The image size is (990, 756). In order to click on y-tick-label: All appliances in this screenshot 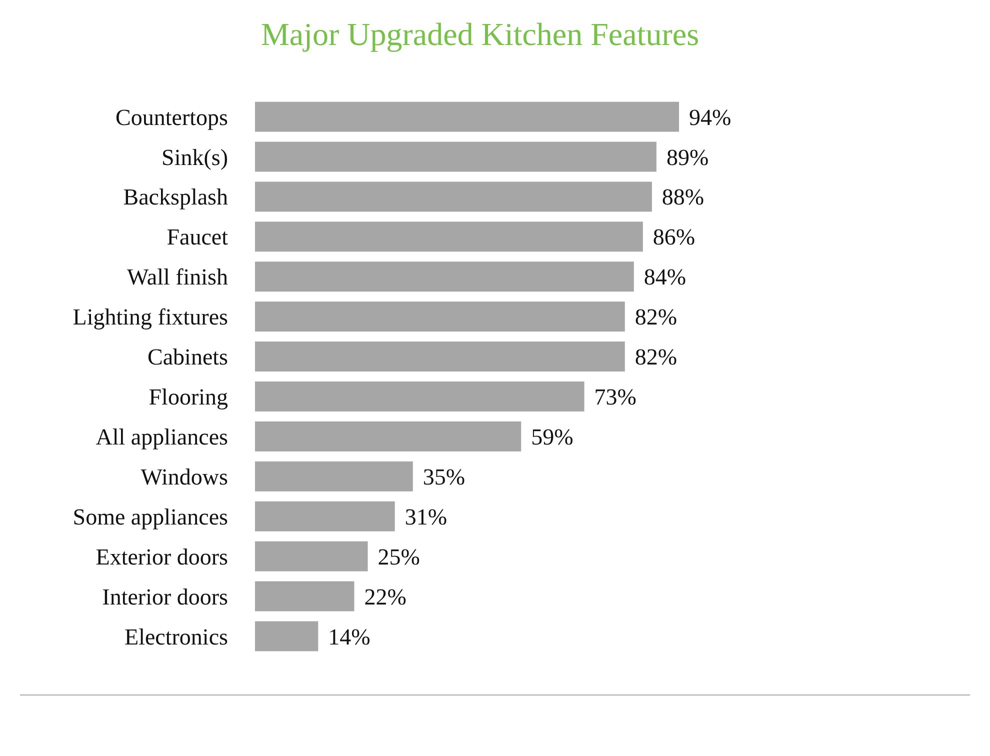, I will do `click(162, 437)`.